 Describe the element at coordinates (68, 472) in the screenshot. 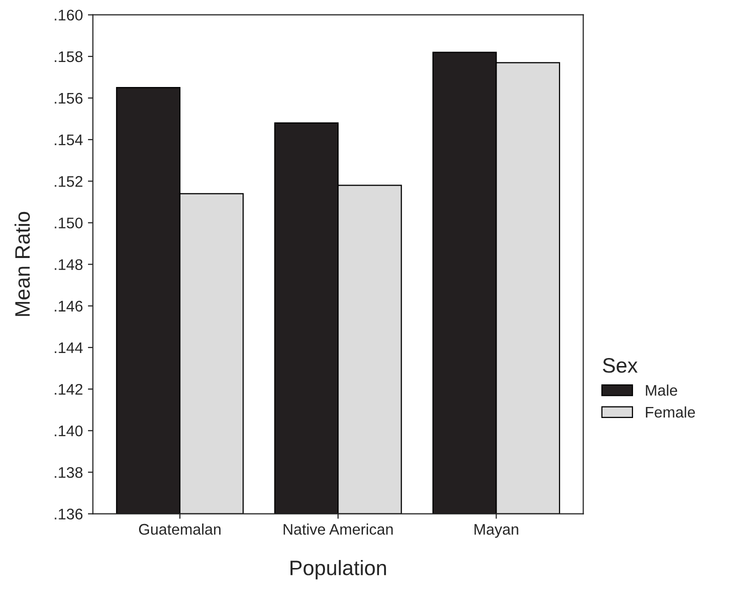

I see `y-tick-label: .138` at that location.